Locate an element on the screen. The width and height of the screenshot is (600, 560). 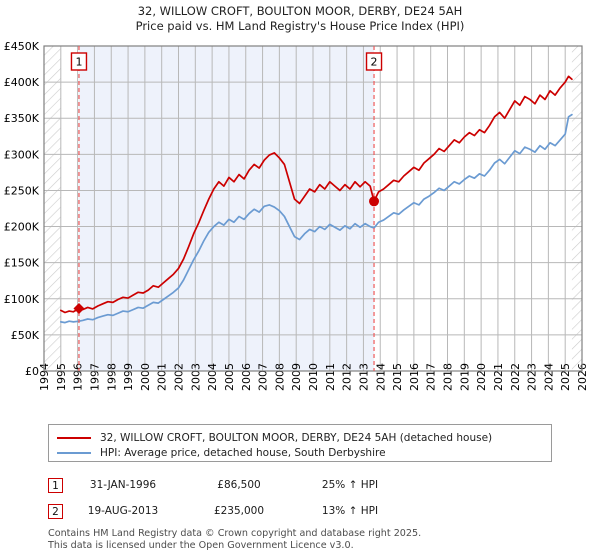
x-axis-tick-label: 2012 is located at coordinates (347, 377).